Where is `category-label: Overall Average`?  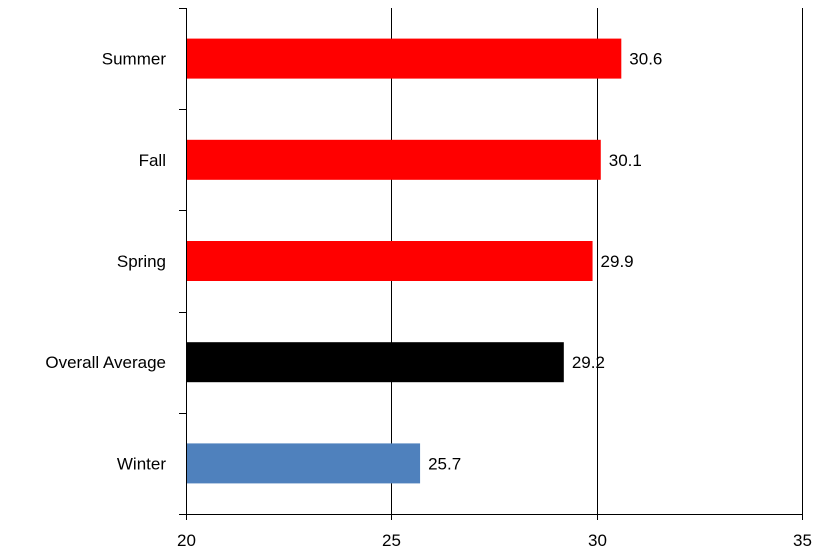 category-label: Overall Average is located at coordinates (105, 362).